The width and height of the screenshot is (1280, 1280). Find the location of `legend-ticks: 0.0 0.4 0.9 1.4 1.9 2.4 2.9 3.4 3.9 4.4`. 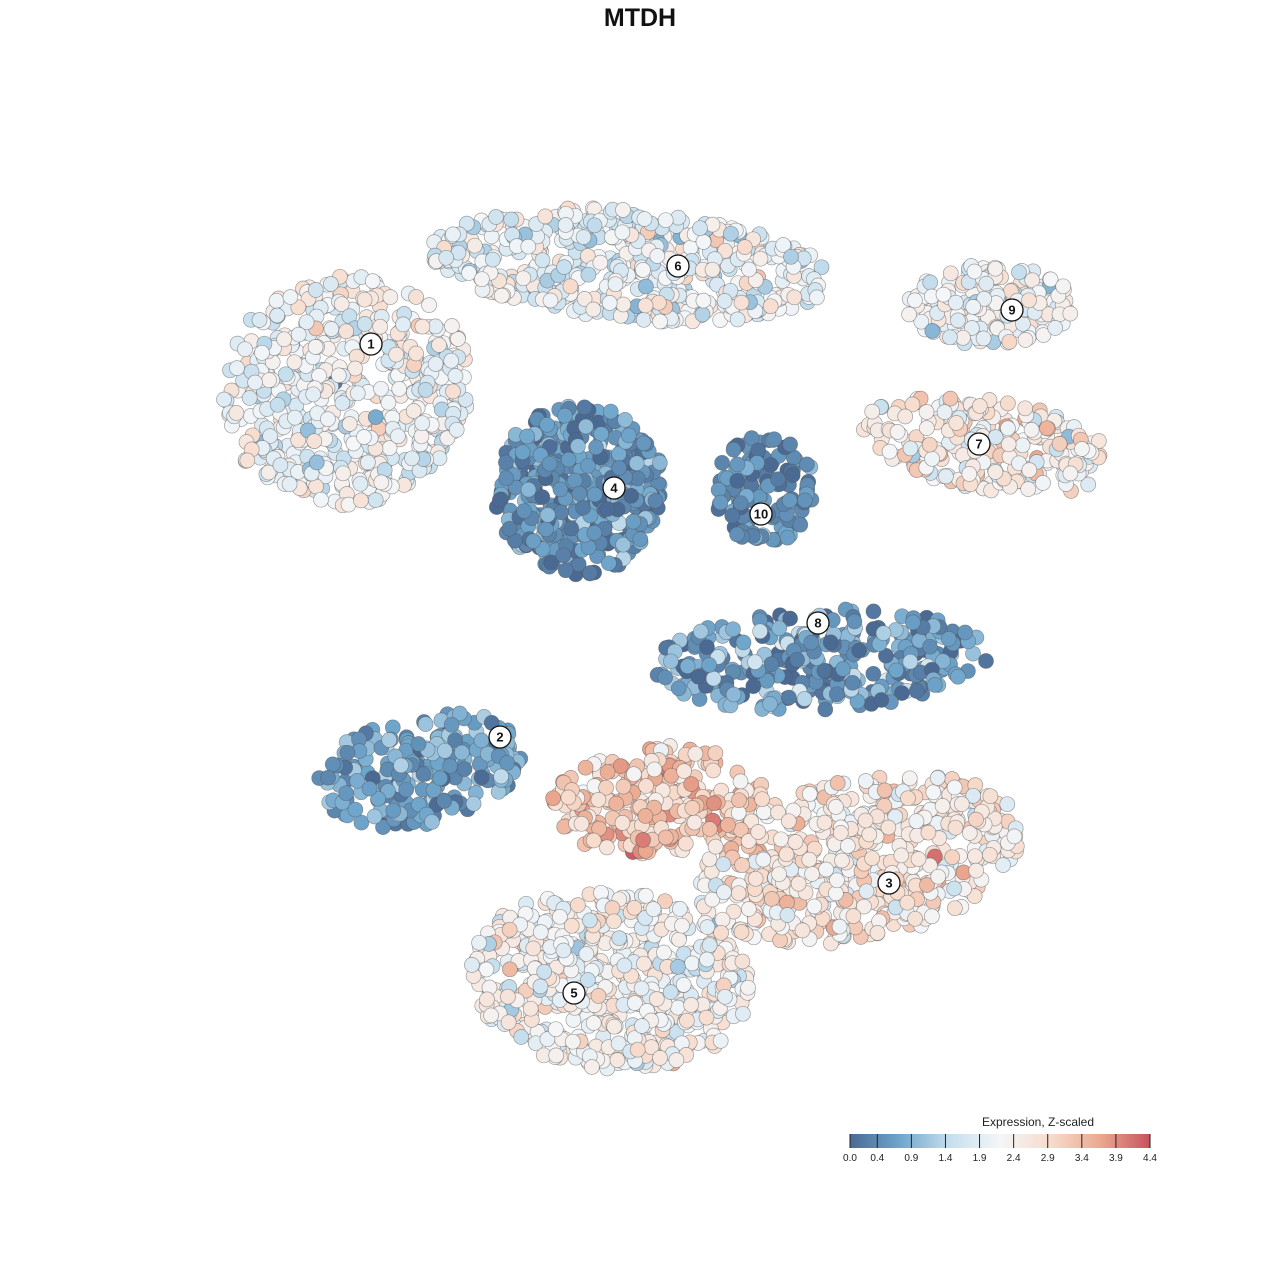

legend-ticks: 0.0 0.4 0.9 1.4 1.9 2.4 2.9 3.4 3.9 4.4 is located at coordinates (1000, 1149).